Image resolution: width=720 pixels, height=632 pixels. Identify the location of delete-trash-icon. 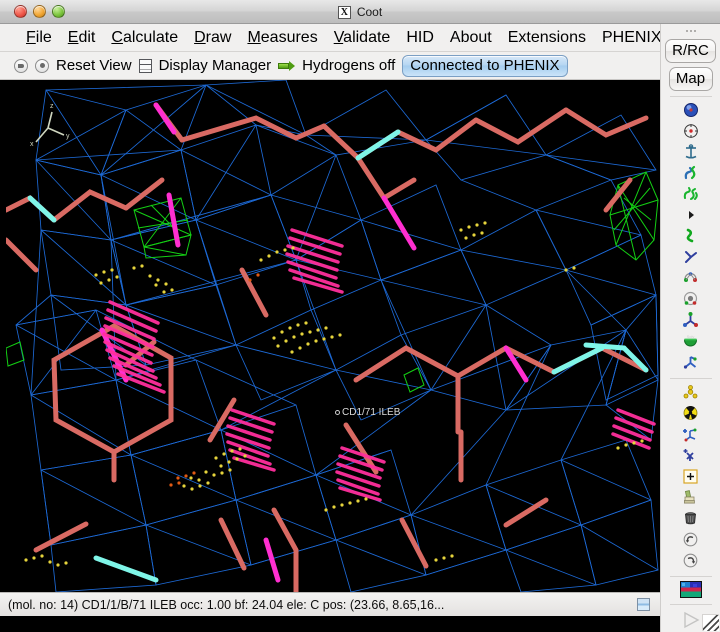
(691, 518).